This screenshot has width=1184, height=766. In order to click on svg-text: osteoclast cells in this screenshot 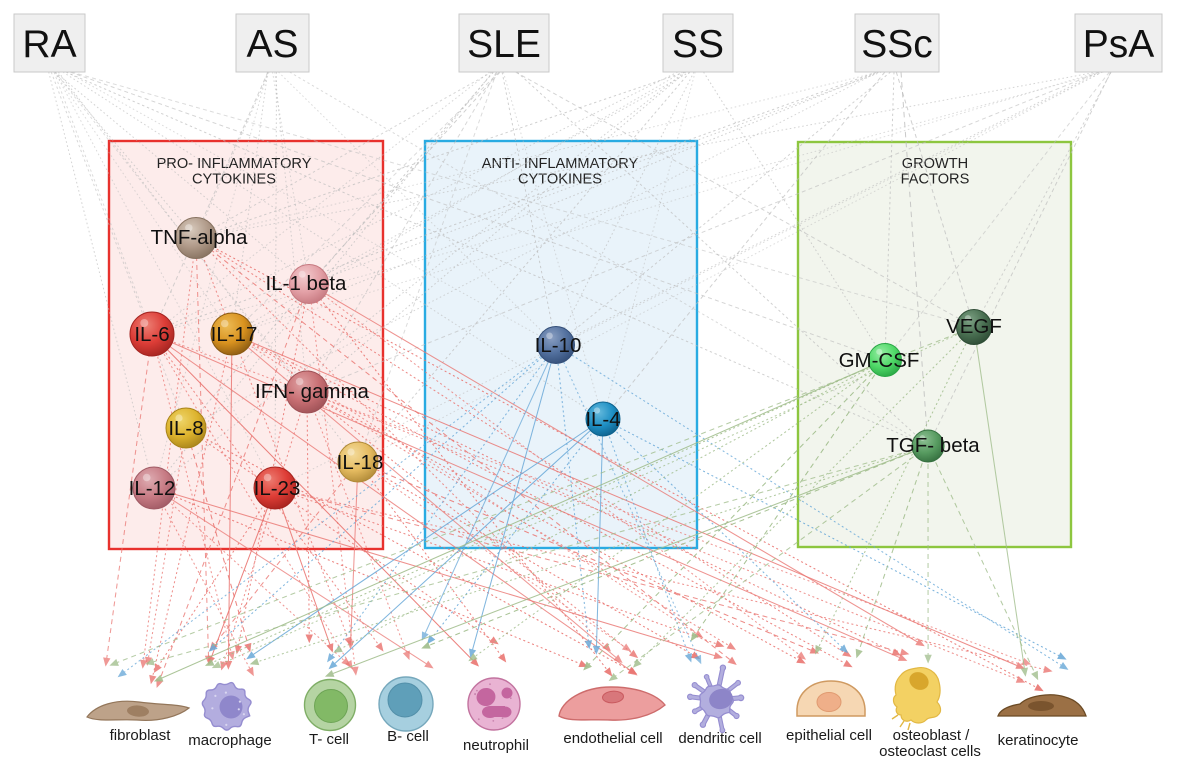, I will do `click(930, 751)`.